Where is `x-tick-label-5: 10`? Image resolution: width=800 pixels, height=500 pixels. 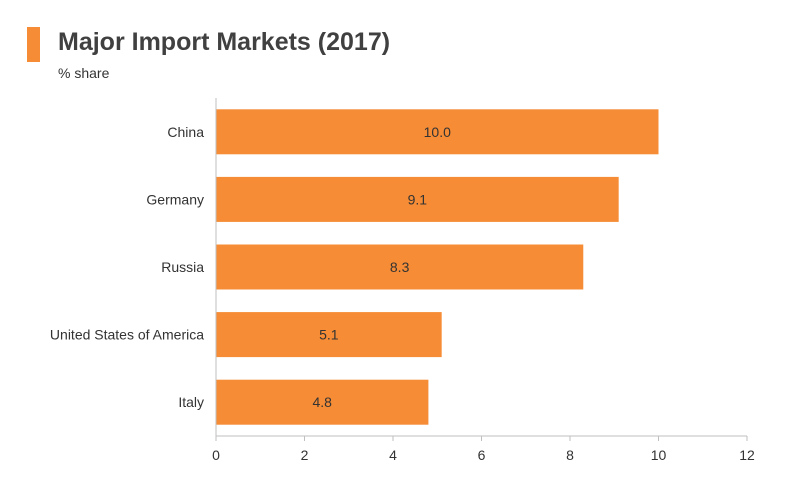
x-tick-label-5: 10 is located at coordinates (659, 455).